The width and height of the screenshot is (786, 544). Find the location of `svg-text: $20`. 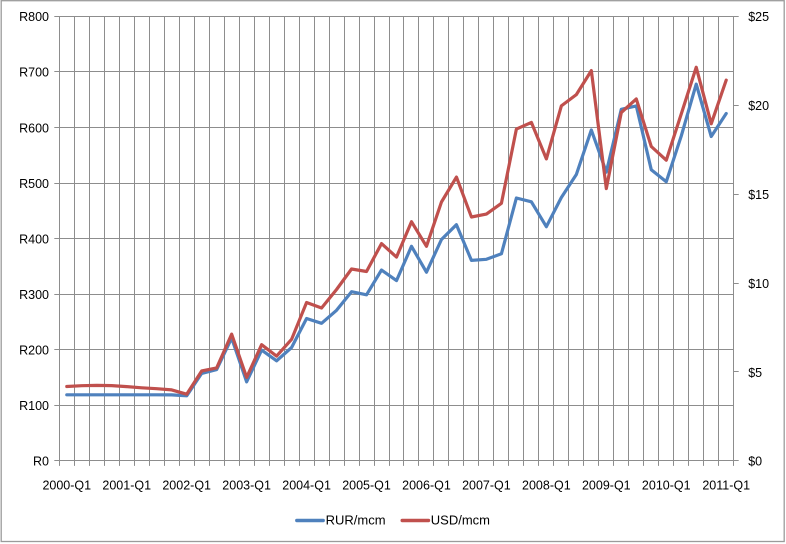

svg-text: $20 is located at coordinates (758, 106).